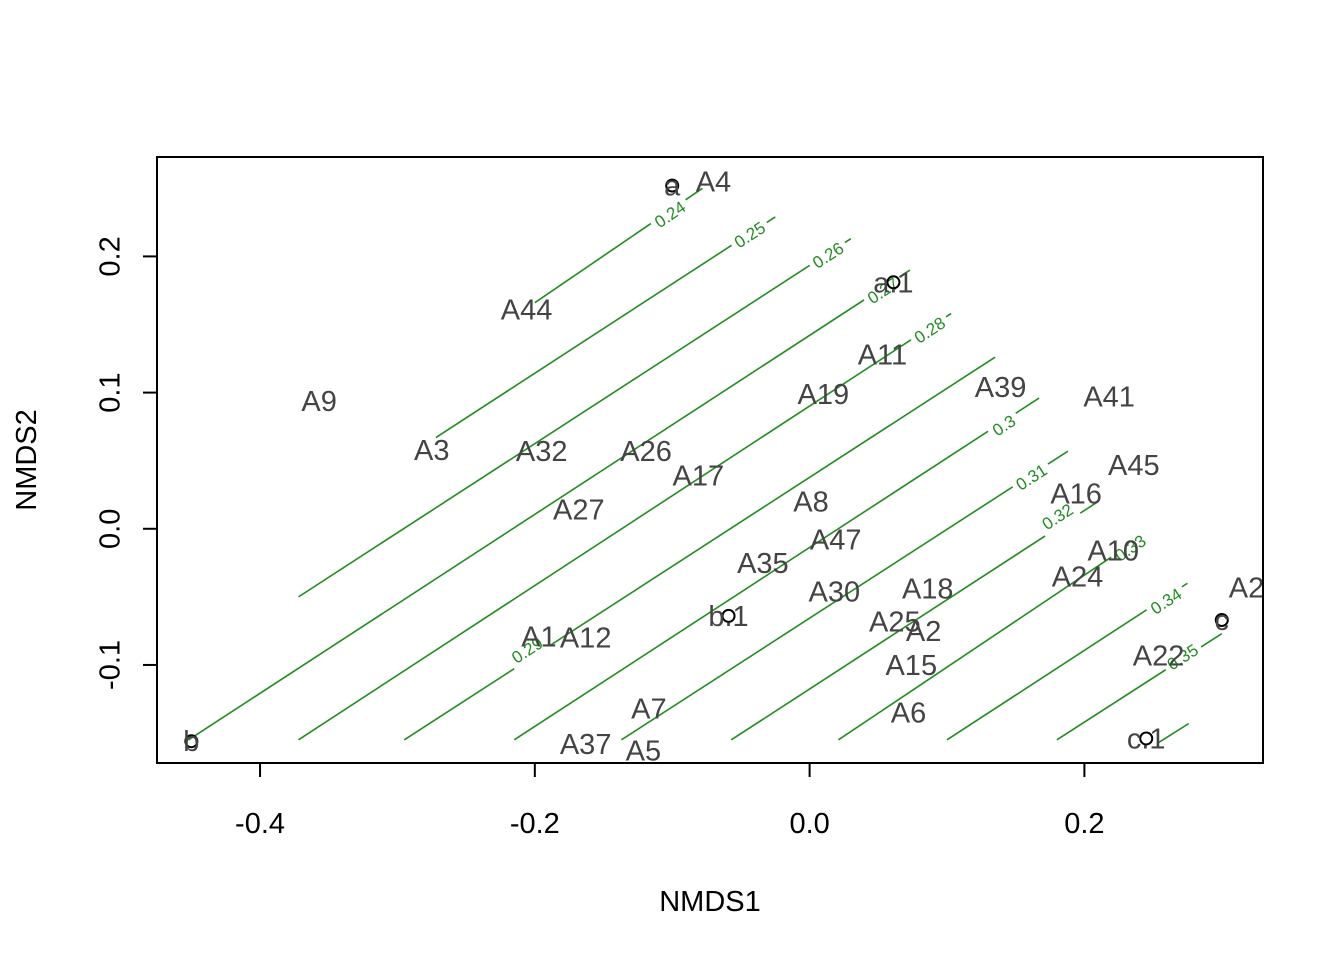 This screenshot has width=1344, height=960. Describe the element at coordinates (810, 503) in the screenshot. I see `site-label: A8` at that location.